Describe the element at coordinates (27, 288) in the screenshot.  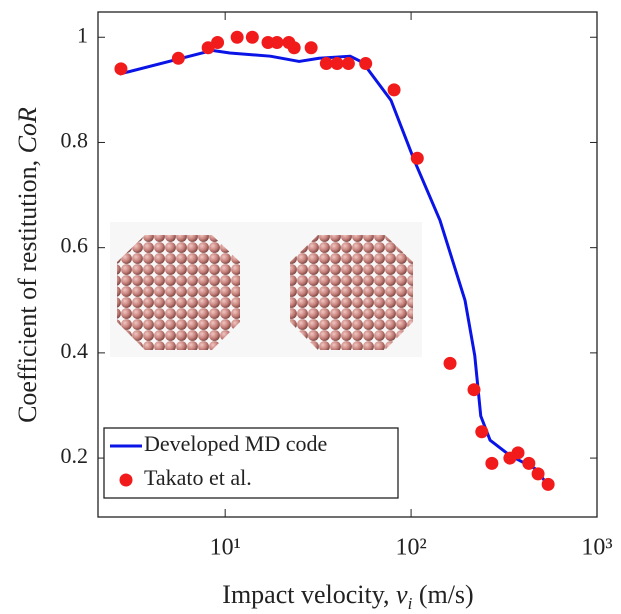
I see `y-label-text: Coefficient of restitution,` at that location.